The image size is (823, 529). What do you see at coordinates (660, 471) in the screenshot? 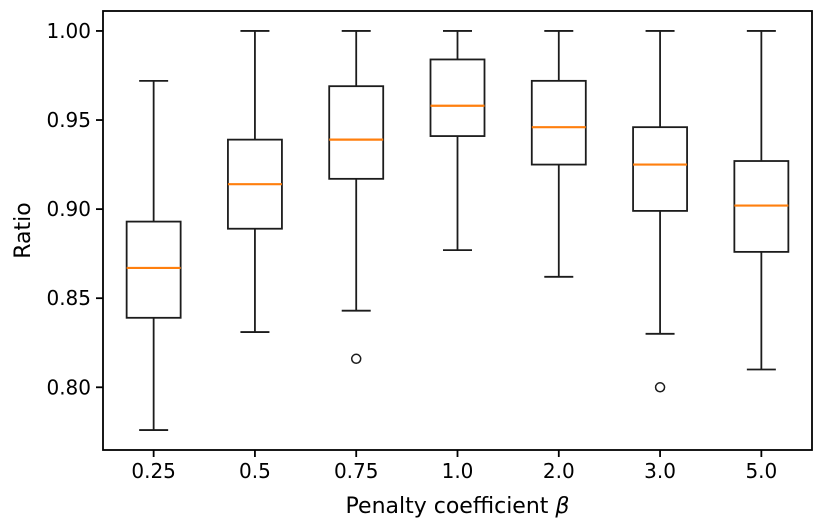
I see `x-tick-label: 3.0` at bounding box center [660, 471].